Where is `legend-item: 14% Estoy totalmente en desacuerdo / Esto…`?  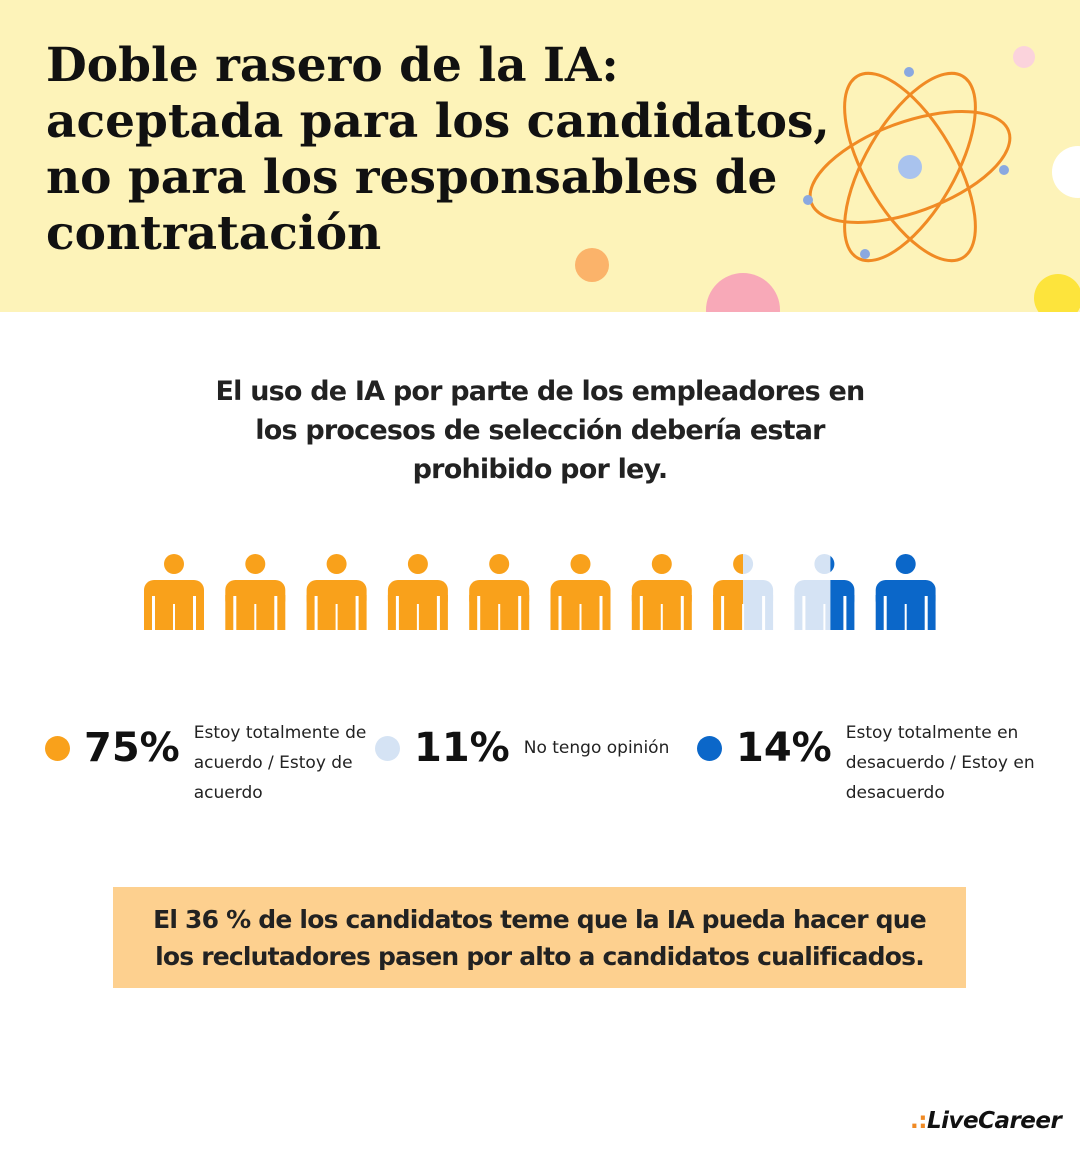
legend-item: 14% Estoy totalmente en desacuerdo / Esto… is located at coordinates (866, 763).